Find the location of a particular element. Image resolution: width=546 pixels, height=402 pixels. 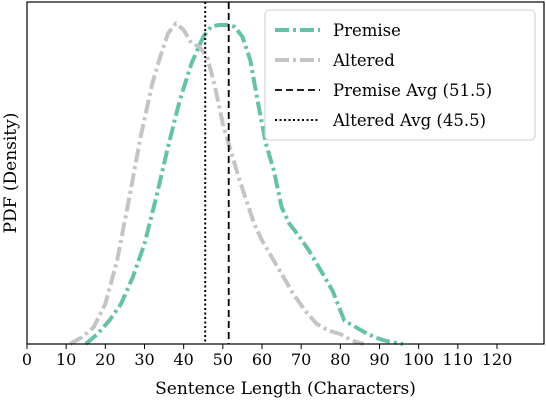

x-tick-label: 60 is located at coordinates (262, 359).